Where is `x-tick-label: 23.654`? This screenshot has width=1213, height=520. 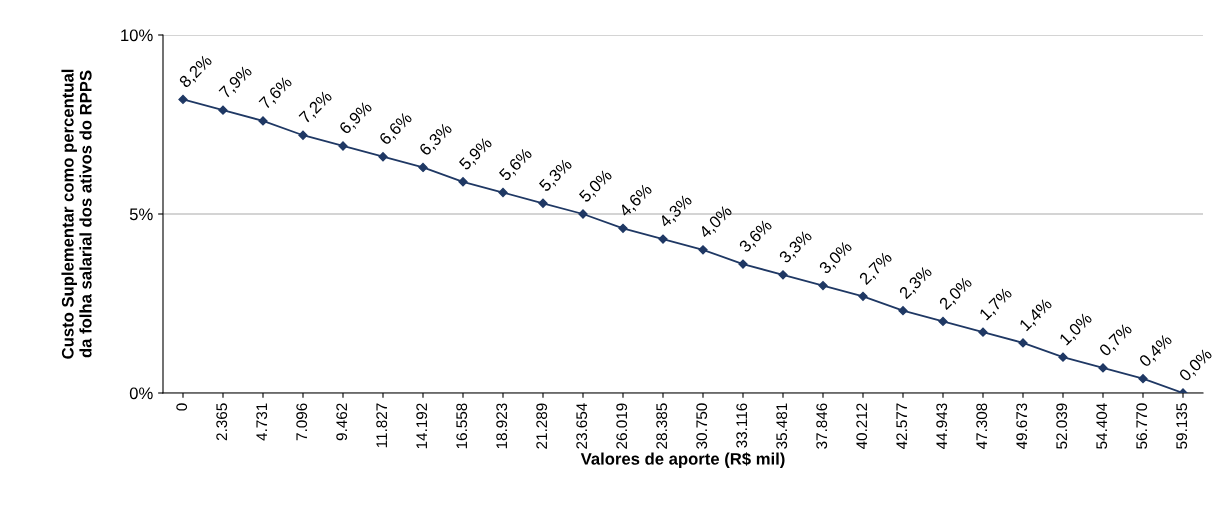
x-tick-label: 23.654 is located at coordinates (582, 426).